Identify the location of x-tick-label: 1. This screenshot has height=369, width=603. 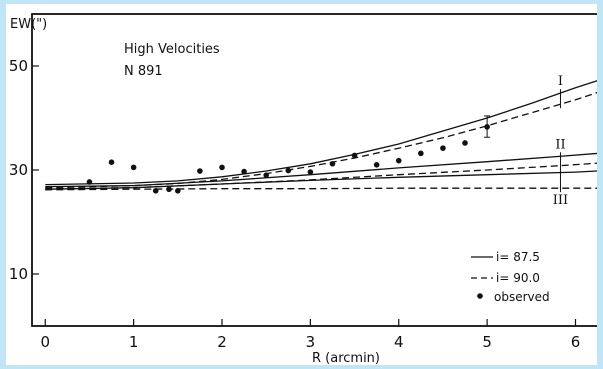
(134, 342).